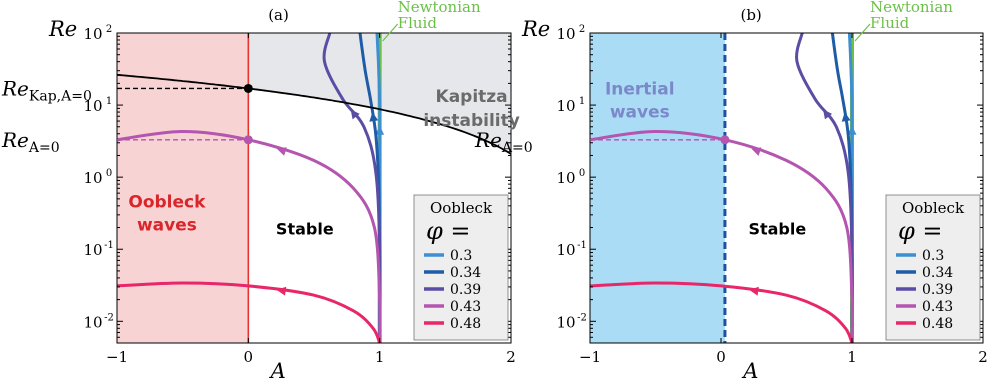 The width and height of the screenshot is (997, 384). Describe the element at coordinates (750, 15) in the screenshot. I see `panel-label: (b)` at that location.